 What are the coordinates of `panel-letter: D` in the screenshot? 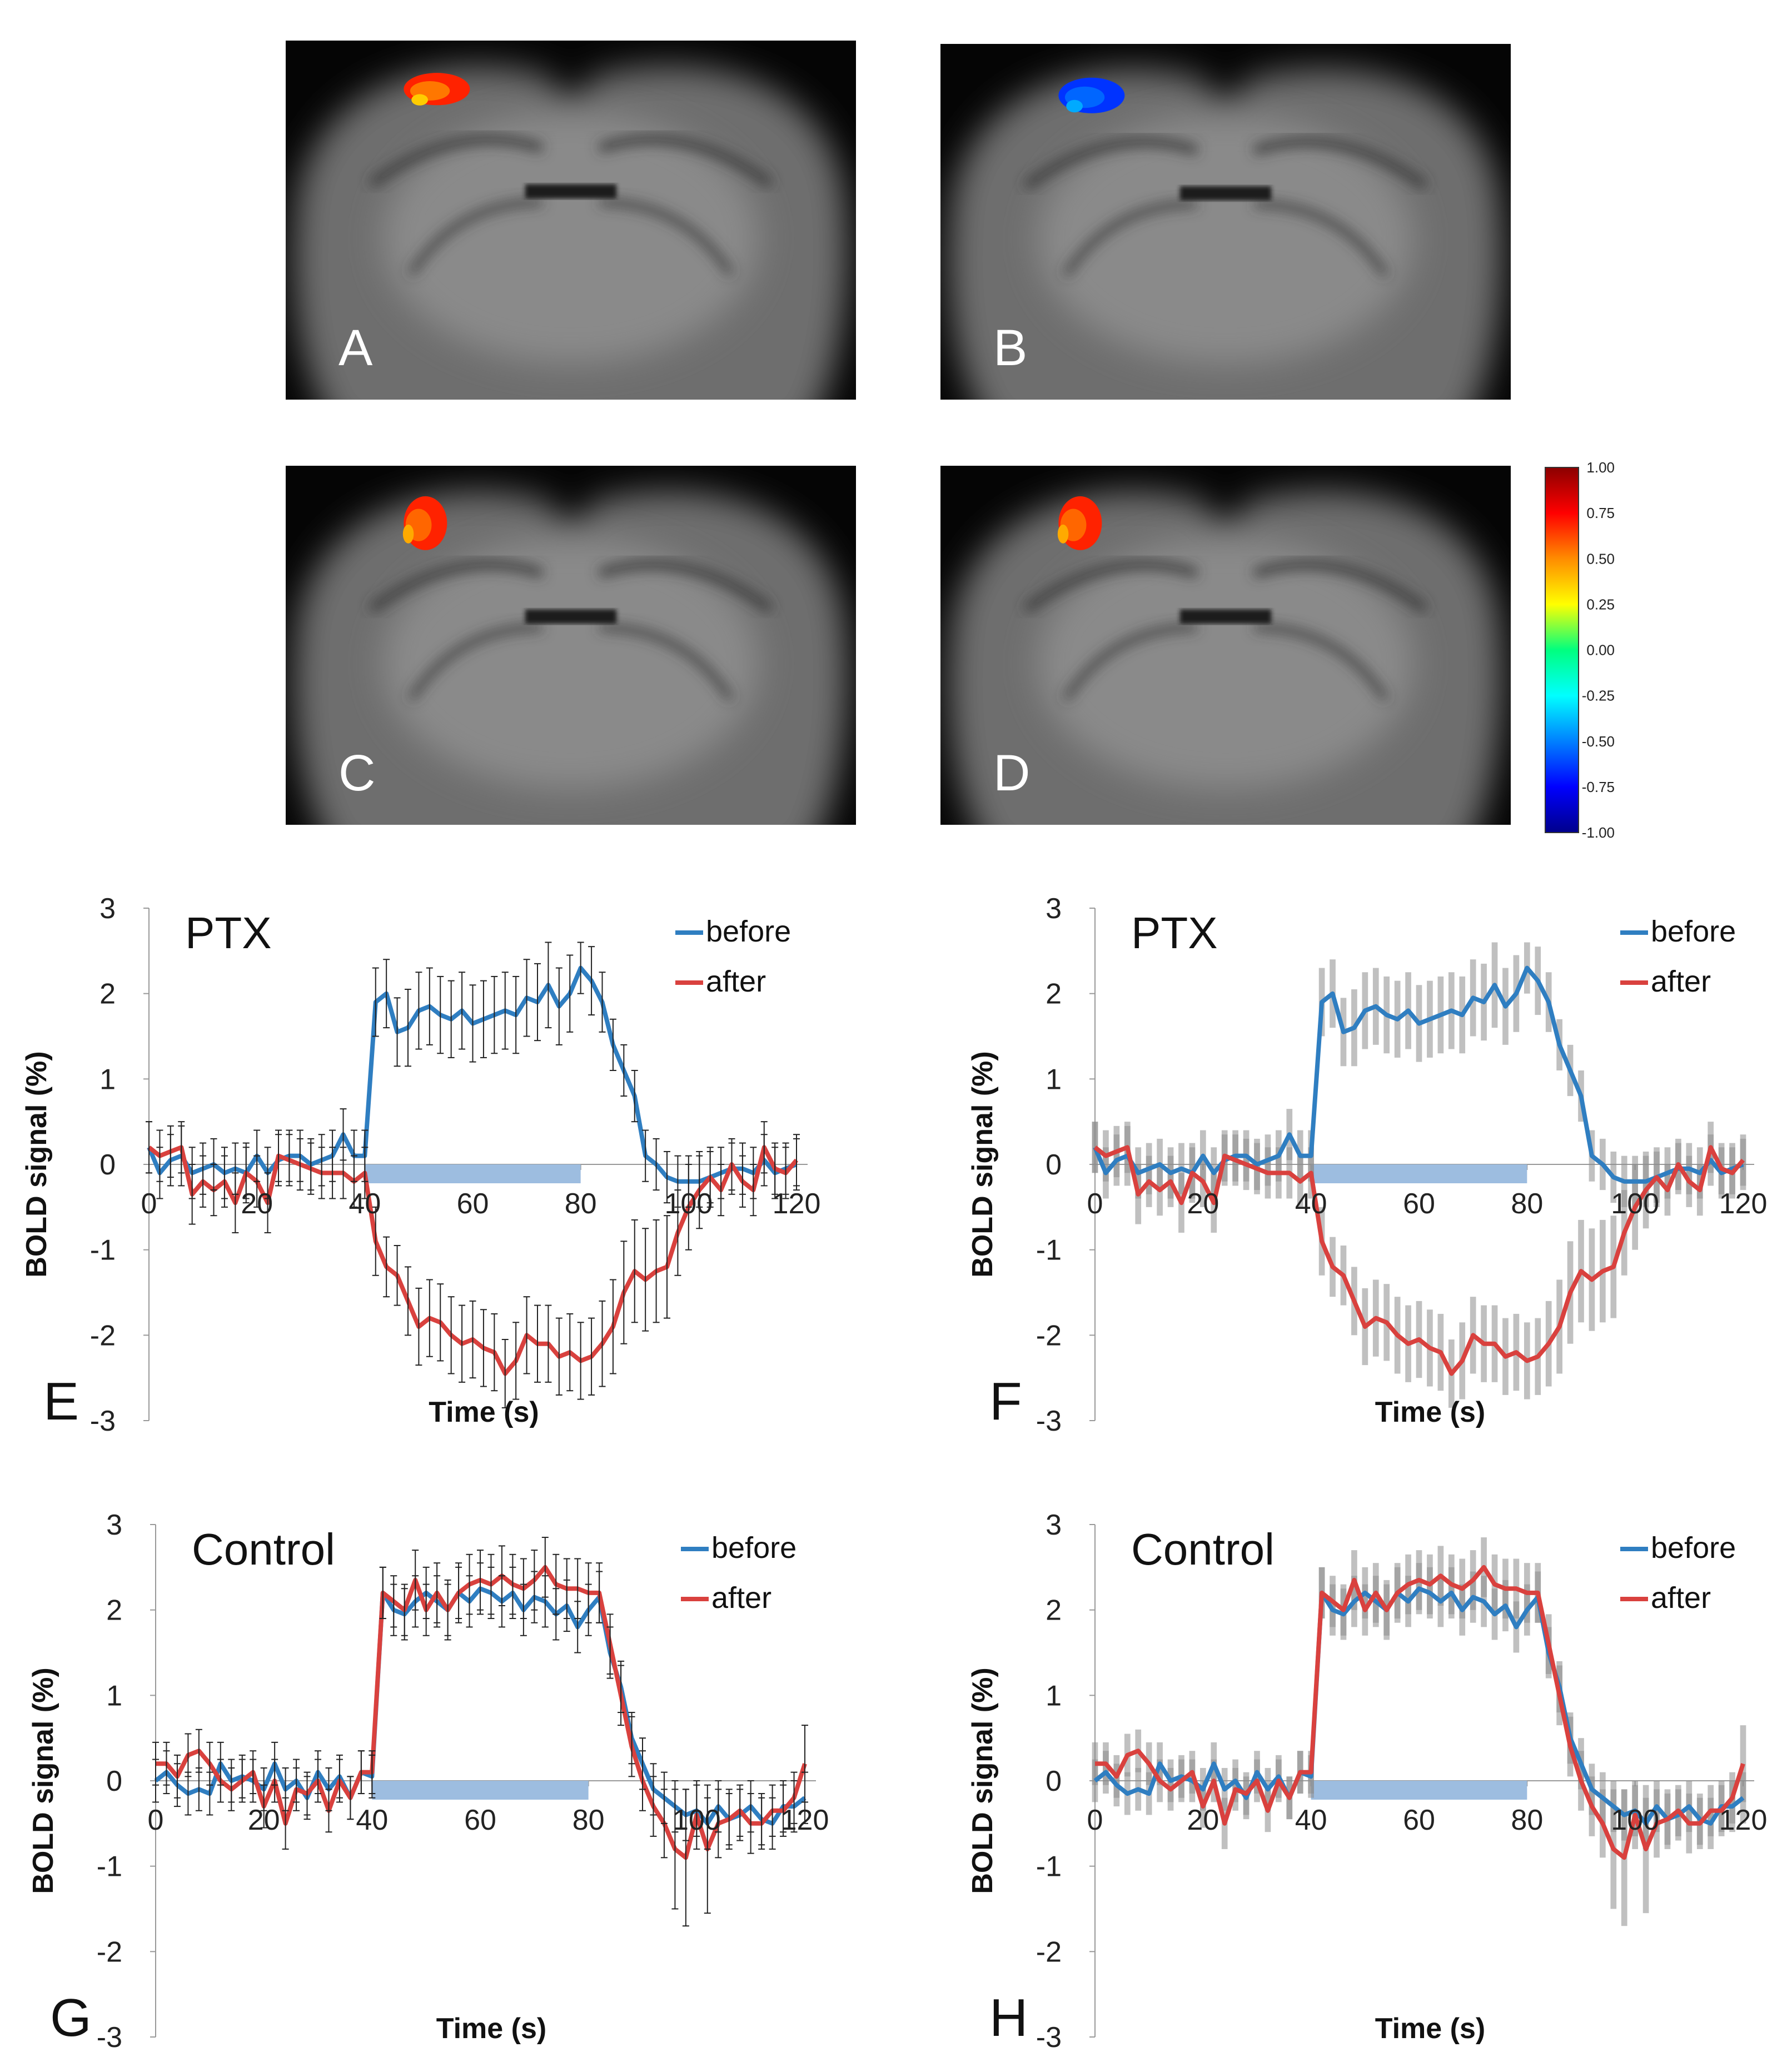 It's located at (1011, 773).